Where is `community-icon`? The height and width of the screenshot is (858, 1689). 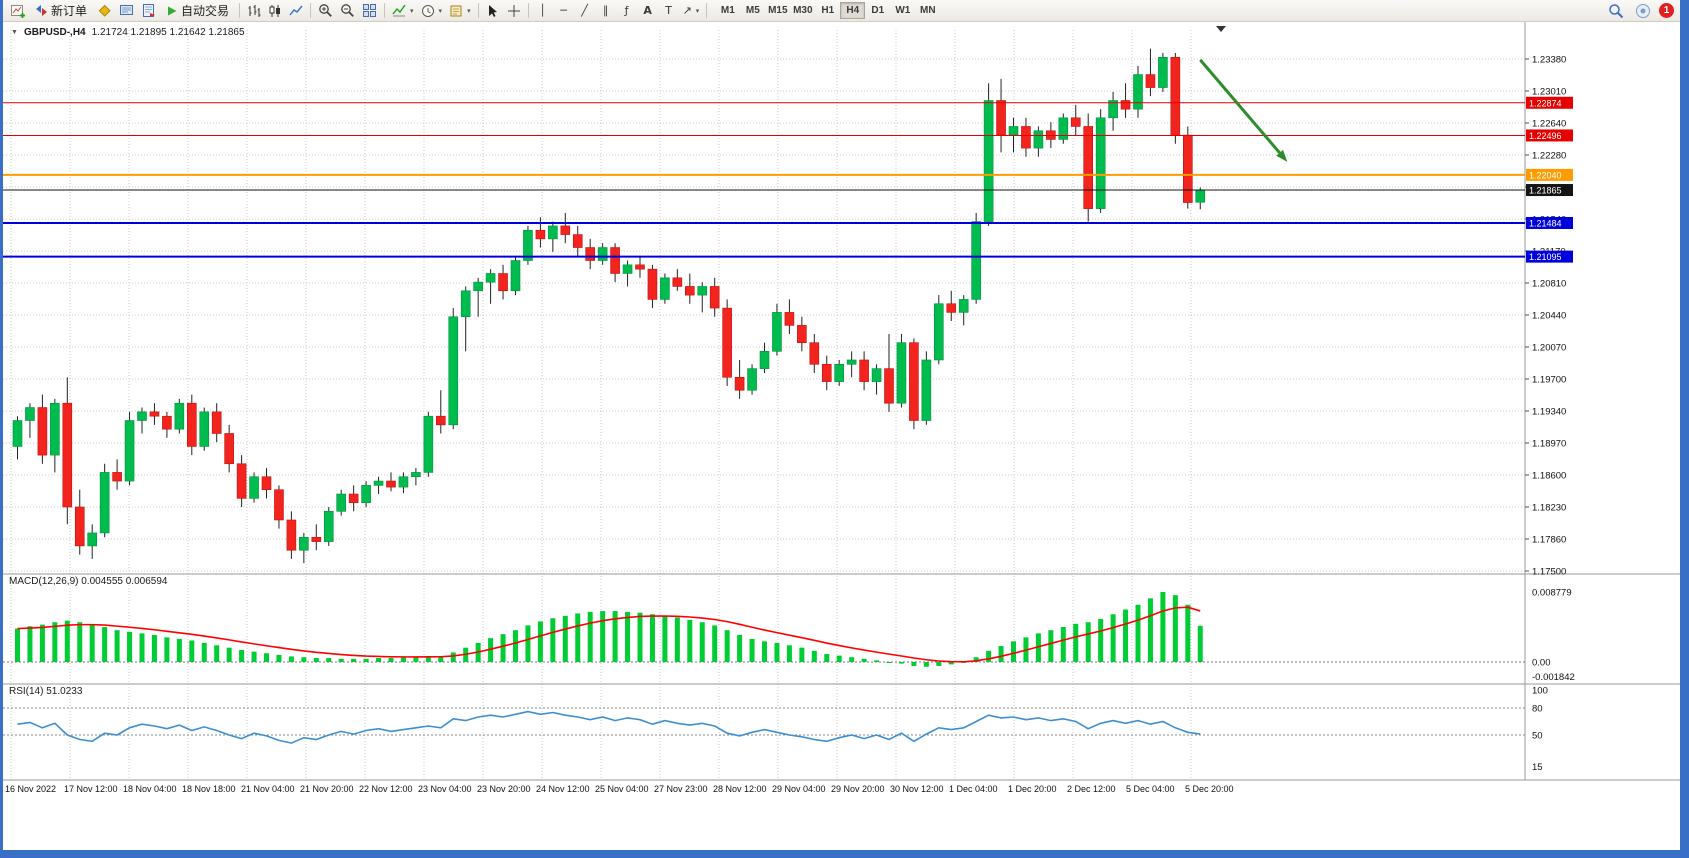 community-icon is located at coordinates (1643, 11).